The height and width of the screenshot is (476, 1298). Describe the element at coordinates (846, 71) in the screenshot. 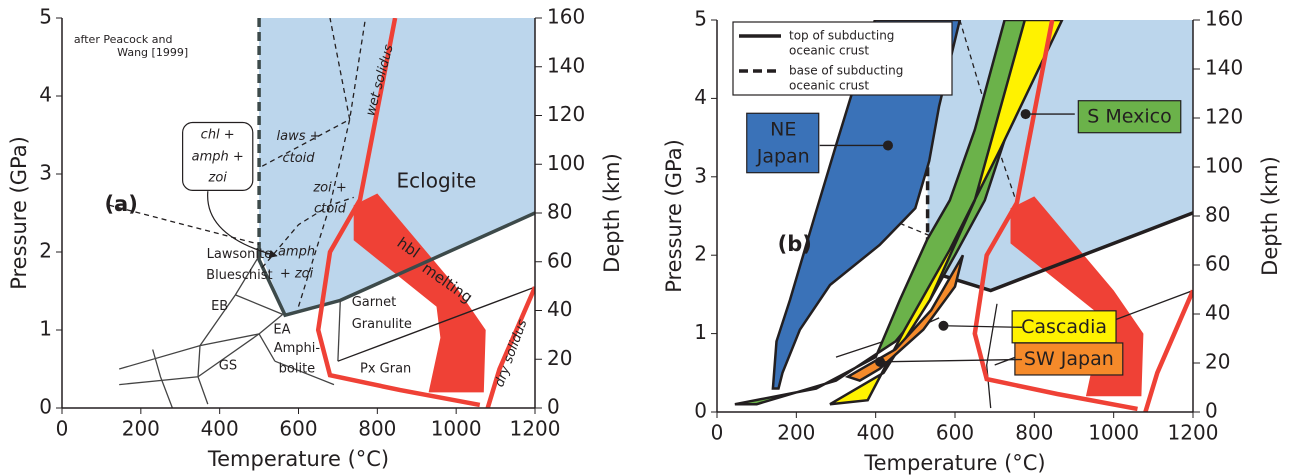

I see `legend-label: base of subducting` at that location.